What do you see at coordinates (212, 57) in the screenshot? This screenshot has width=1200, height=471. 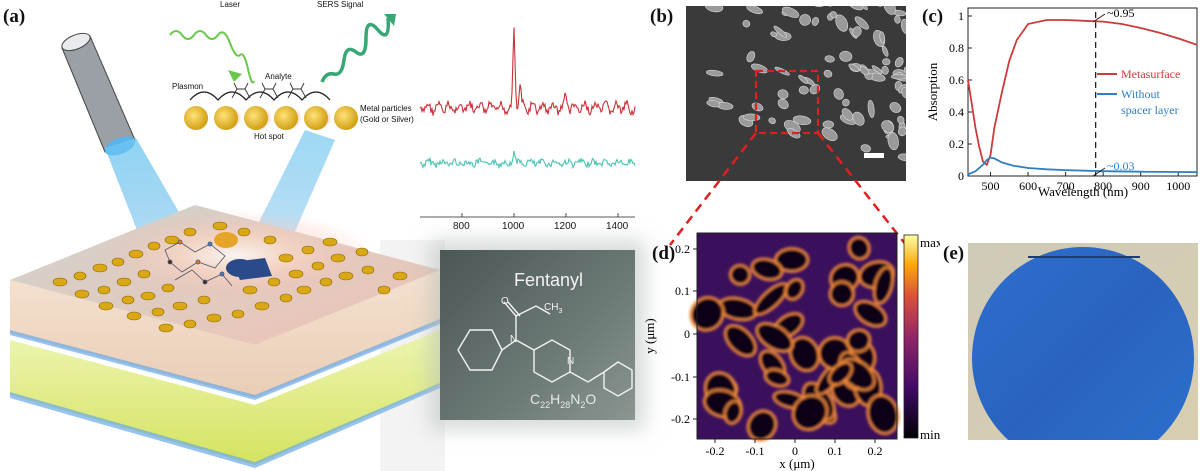 I see `laser-wave-icon` at bounding box center [212, 57].